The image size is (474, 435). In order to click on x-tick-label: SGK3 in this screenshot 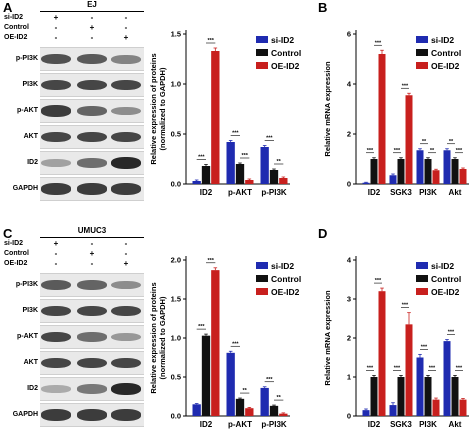, I will do `click(401, 192)`.